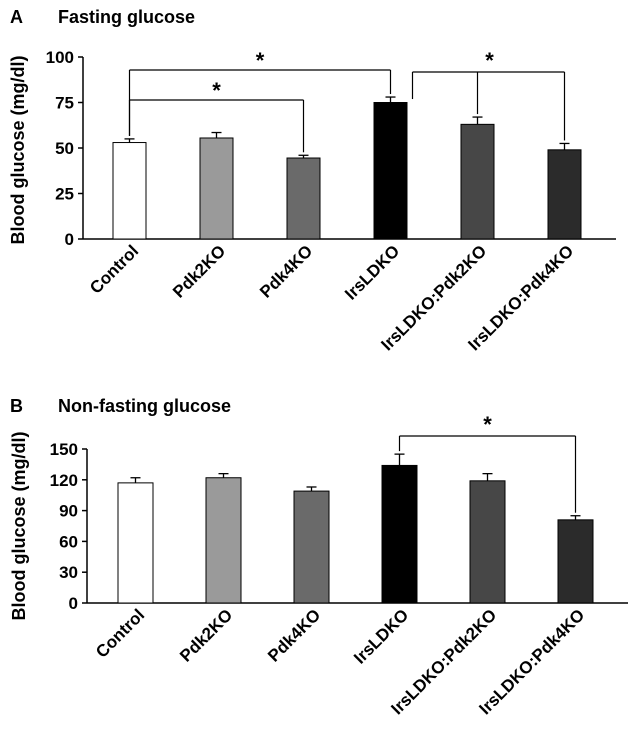  I want to click on panel-b-letter: B, so click(16, 406).